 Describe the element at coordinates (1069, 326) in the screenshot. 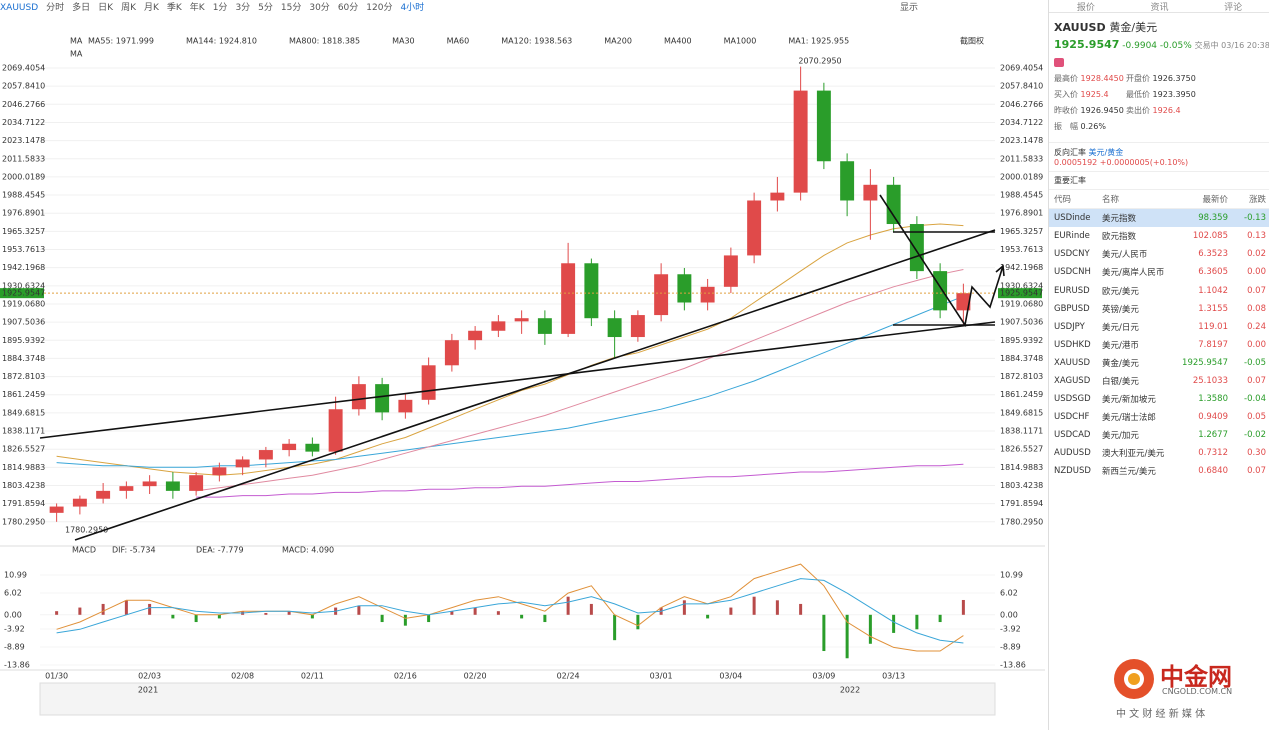

I see `cell: USDJPY` at that location.